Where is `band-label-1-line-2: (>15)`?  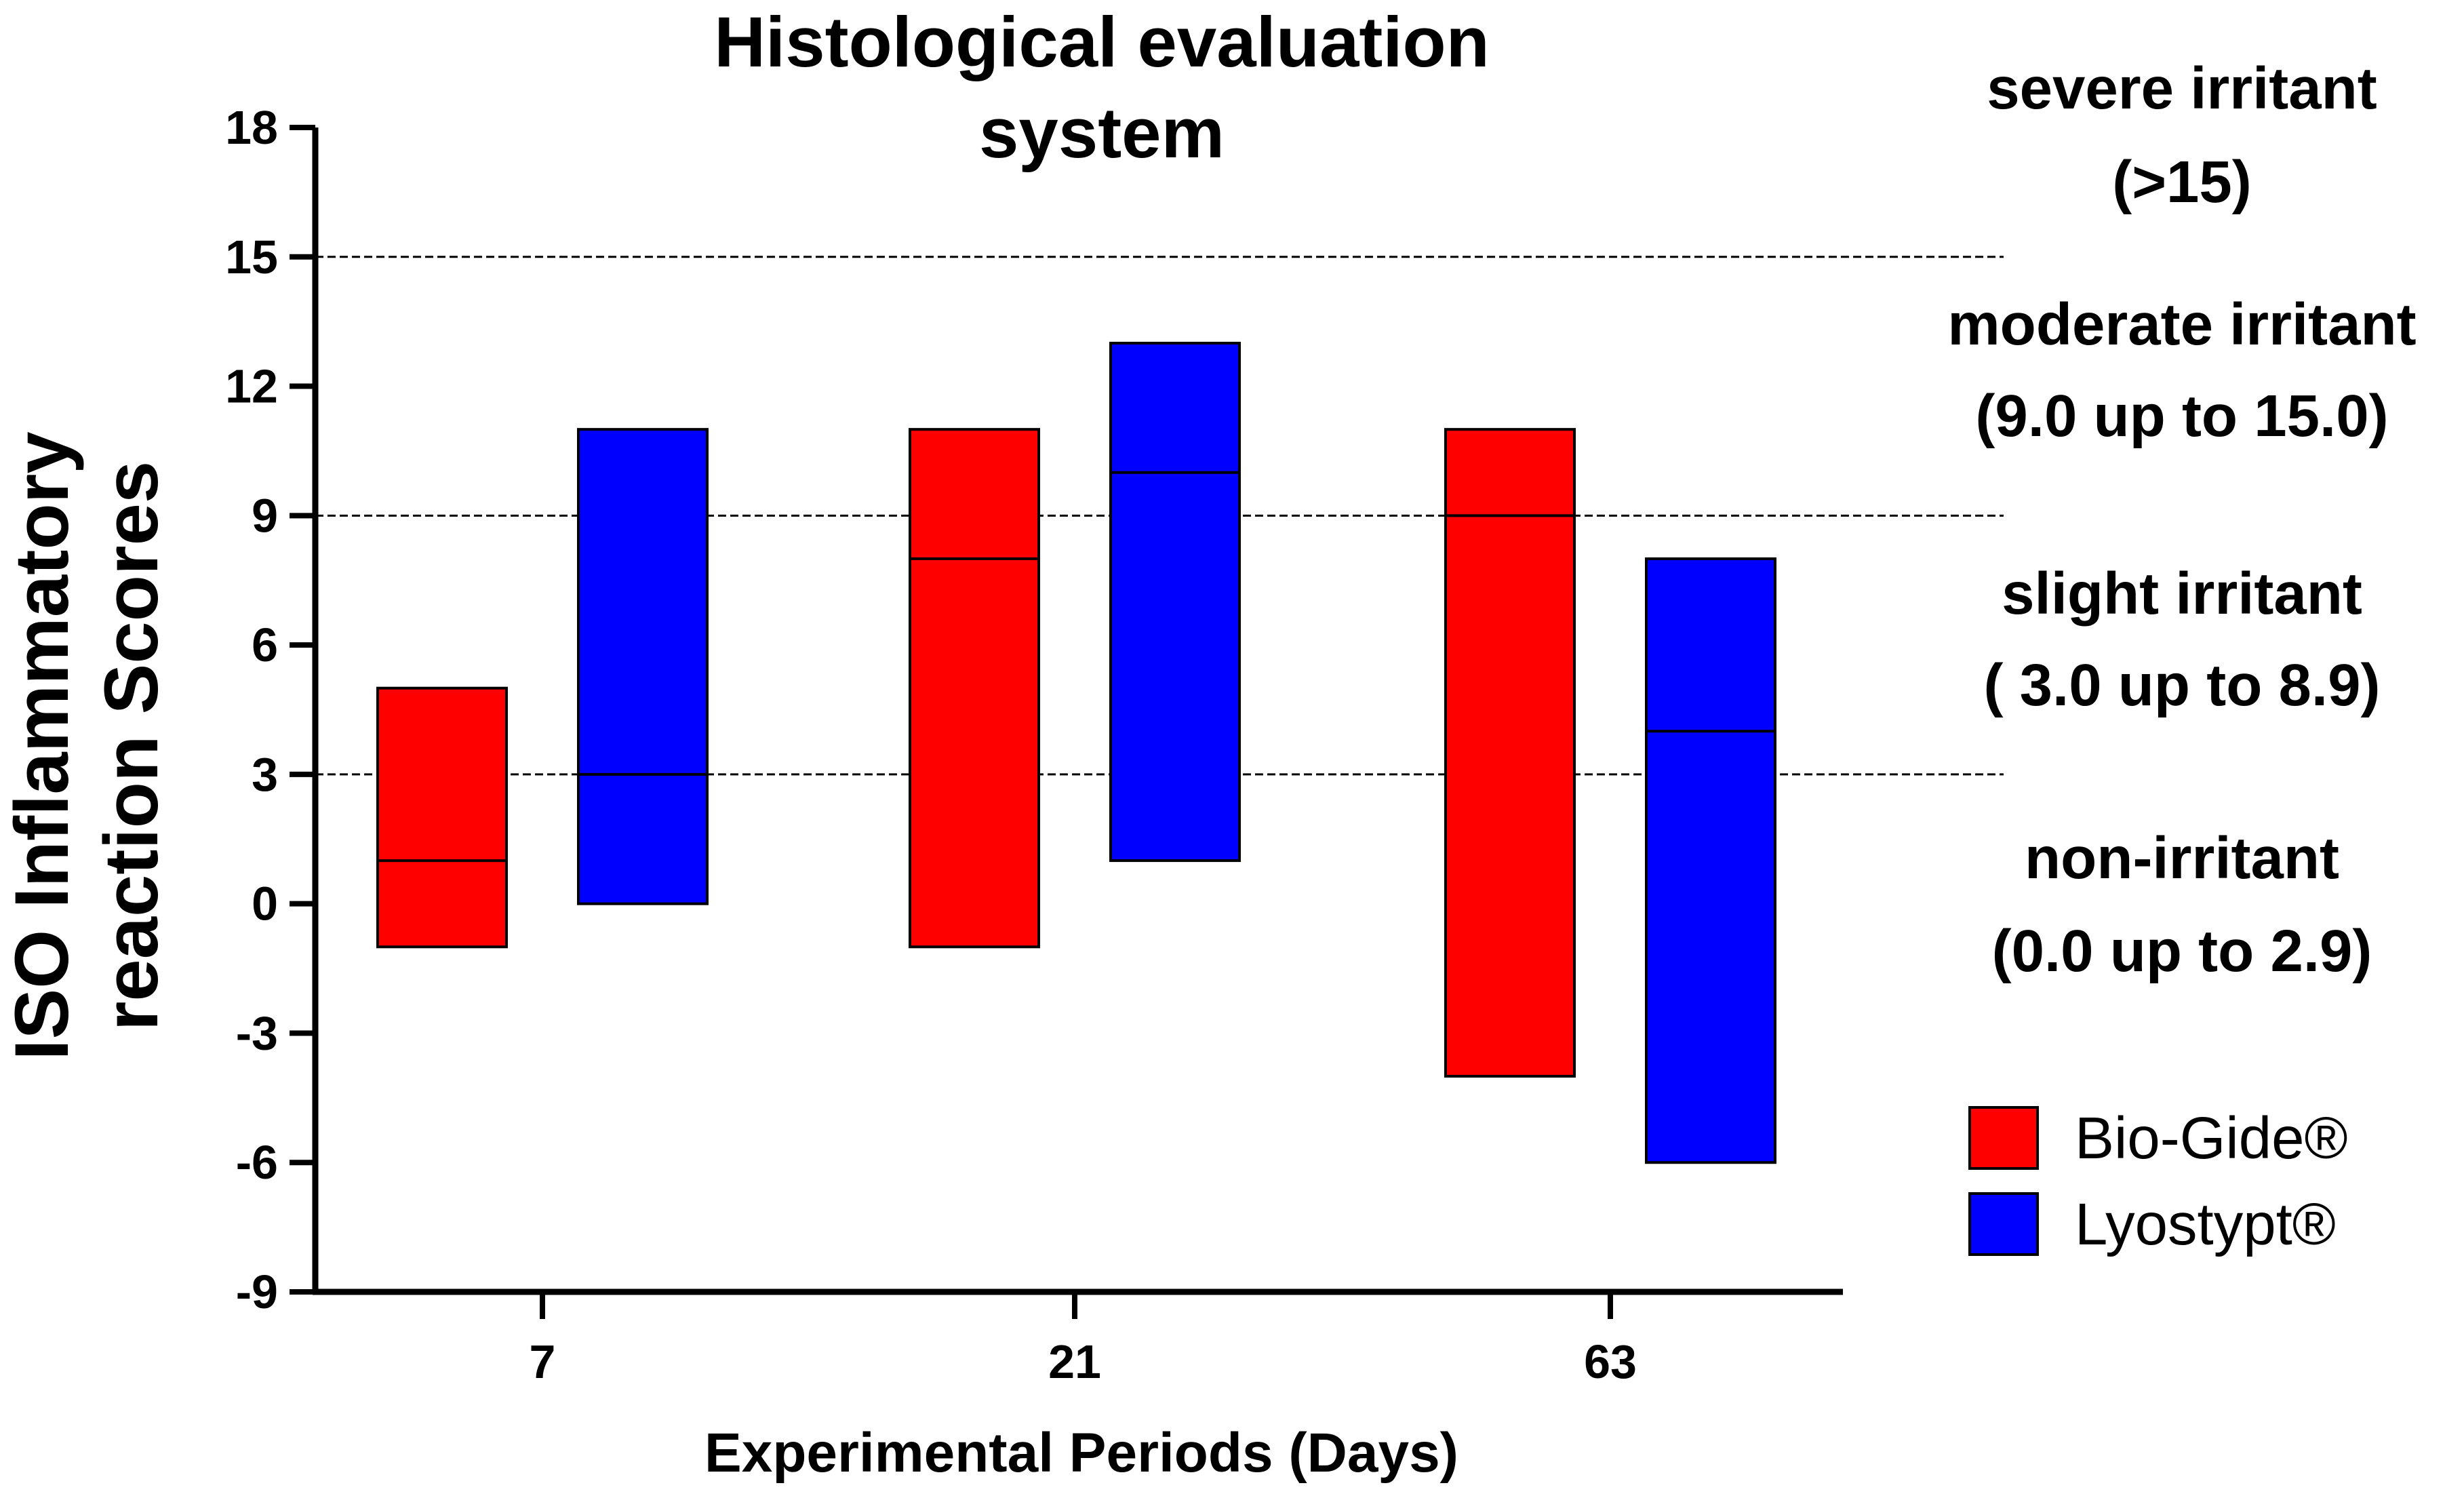
band-label-1-line-2: (>15) is located at coordinates (2182, 182).